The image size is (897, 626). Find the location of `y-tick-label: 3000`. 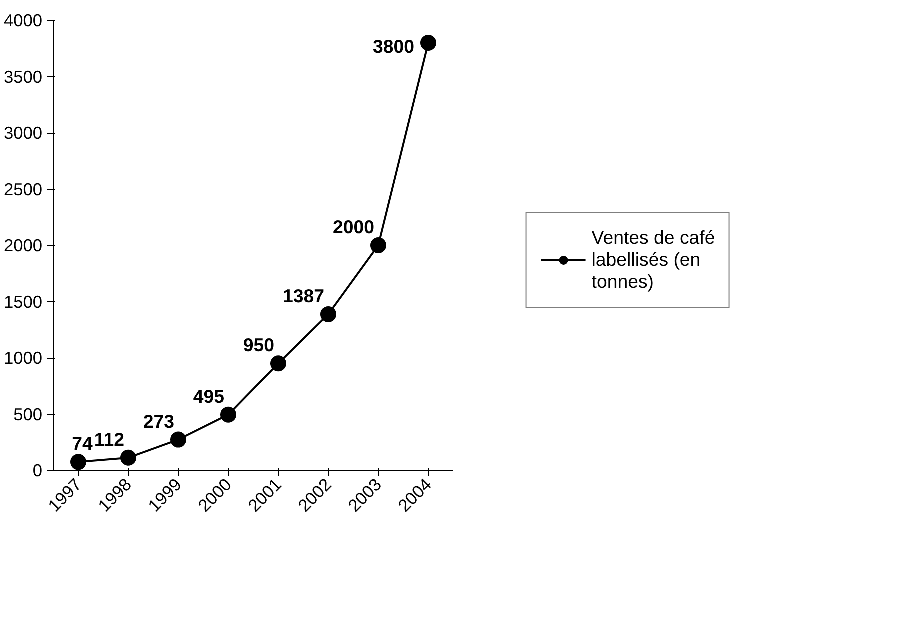

y-tick-label: 3000 is located at coordinates (23, 133).